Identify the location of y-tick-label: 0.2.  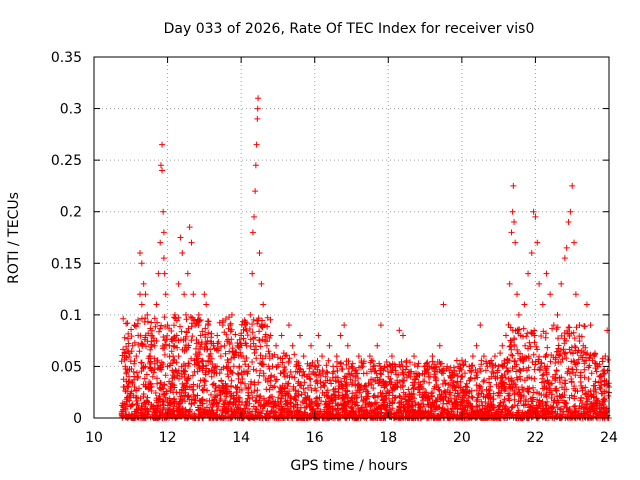
(71, 213).